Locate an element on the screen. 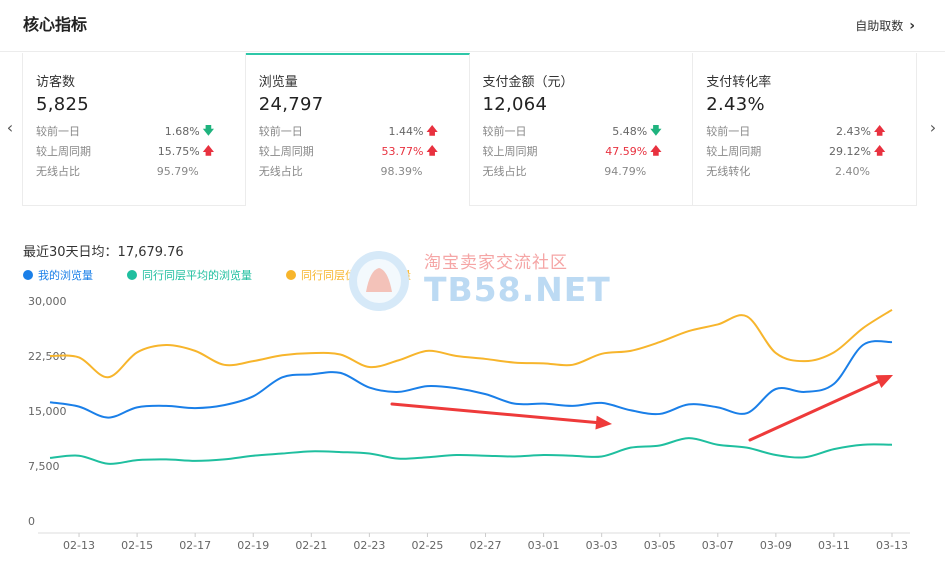 The image size is (945, 565). row-pct: 1.68% 🡇 is located at coordinates (189, 131).